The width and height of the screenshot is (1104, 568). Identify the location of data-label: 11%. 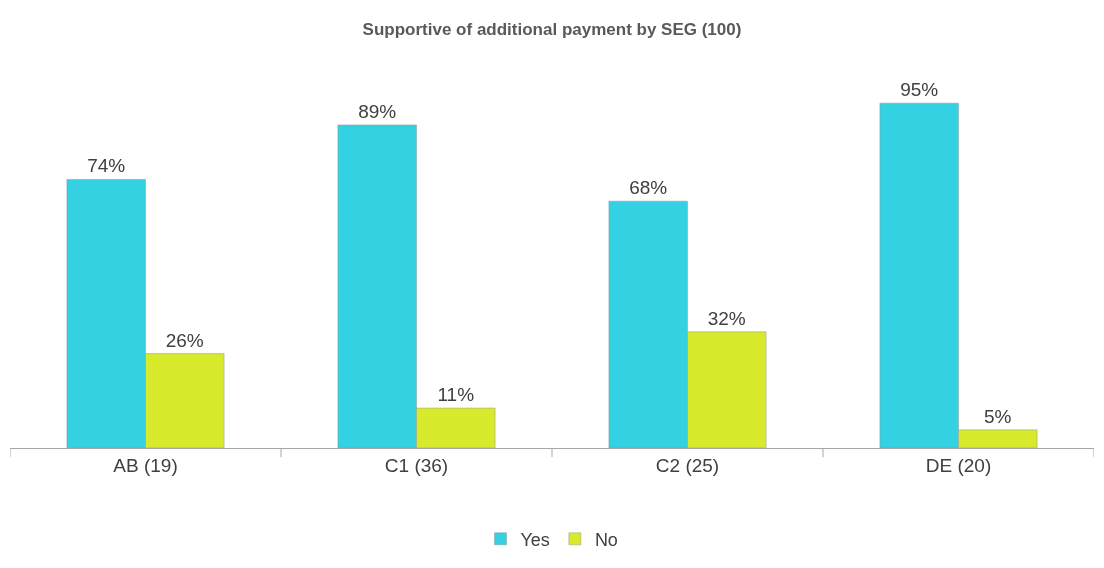
(456, 395).